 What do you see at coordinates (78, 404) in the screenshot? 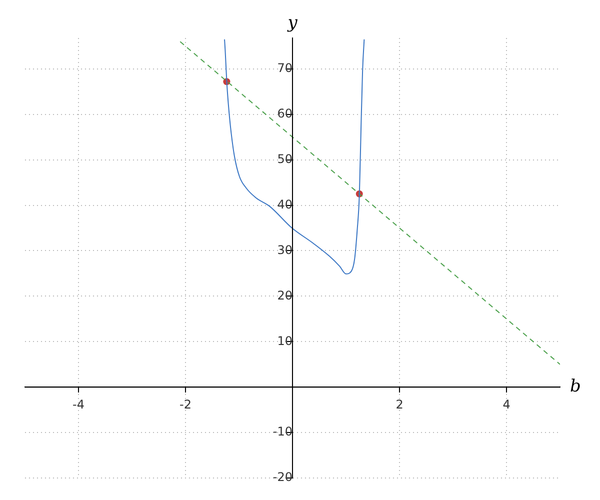
I see `x-tick-label: -4` at bounding box center [78, 404].